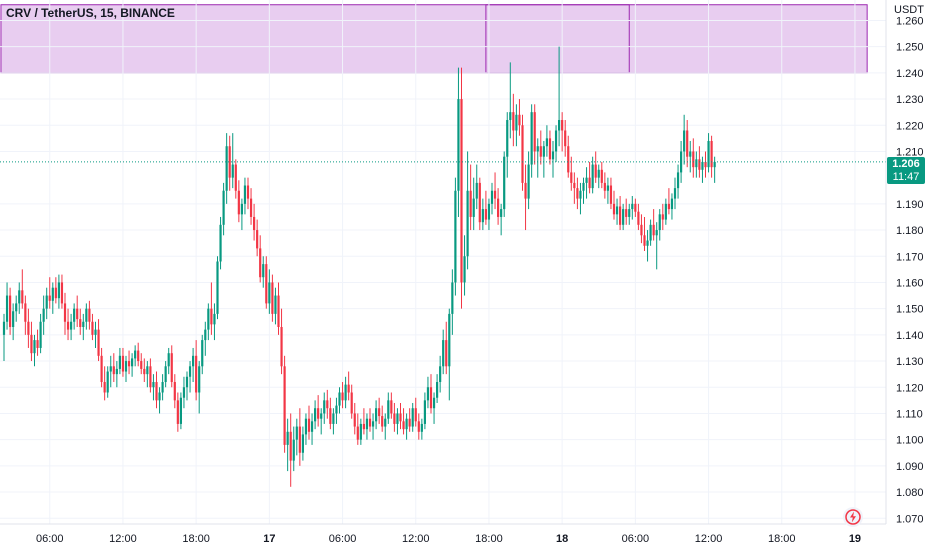 Image resolution: width=932 pixels, height=550 pixels. Describe the element at coordinates (909, 10) in the screenshot. I see `currency-label: USDT` at that location.